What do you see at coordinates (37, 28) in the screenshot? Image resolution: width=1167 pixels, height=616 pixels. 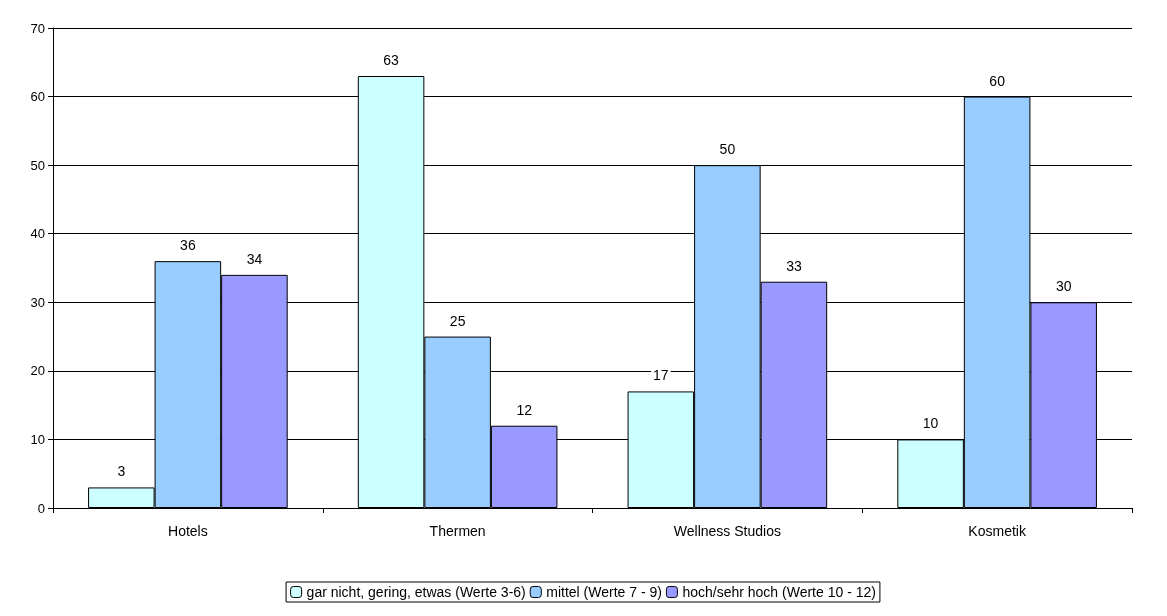 I see `y-tick-label: 70` at bounding box center [37, 28].